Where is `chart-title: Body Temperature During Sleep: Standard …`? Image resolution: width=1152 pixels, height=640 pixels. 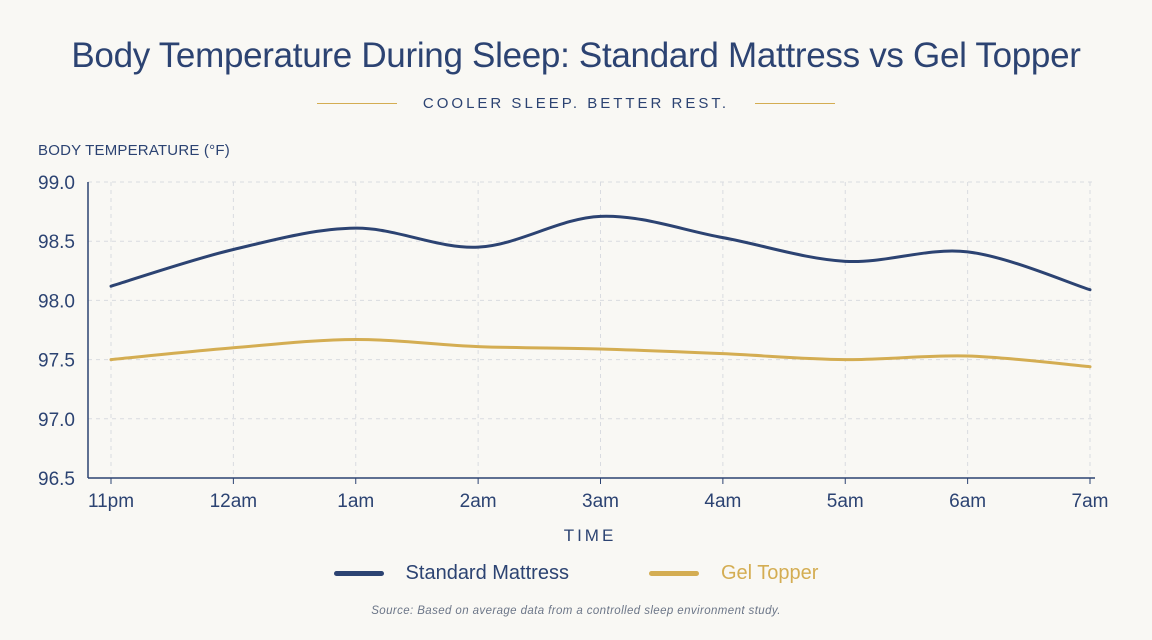
chart-title: Body Temperature During Sleep: Standard … is located at coordinates (576, 55).